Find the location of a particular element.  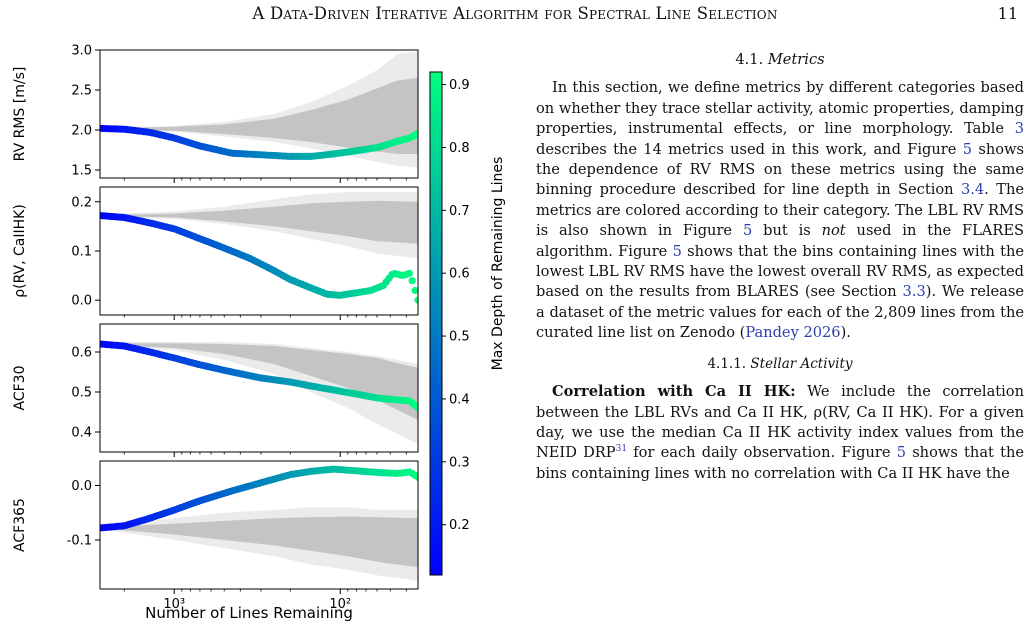

section-heading: 4.1. Metrics is located at coordinates (780, 60).